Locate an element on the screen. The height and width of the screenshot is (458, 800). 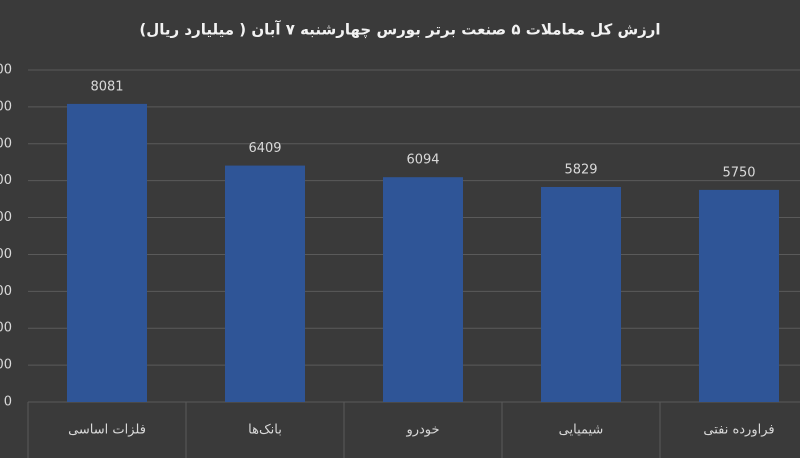
y-tick-label: 0 is located at coordinates (8, 402).